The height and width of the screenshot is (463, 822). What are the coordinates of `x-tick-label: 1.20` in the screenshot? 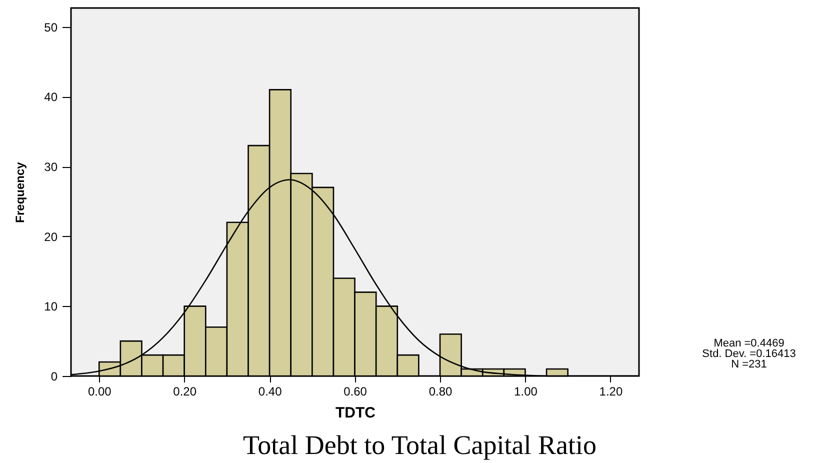 It's located at (611, 391).